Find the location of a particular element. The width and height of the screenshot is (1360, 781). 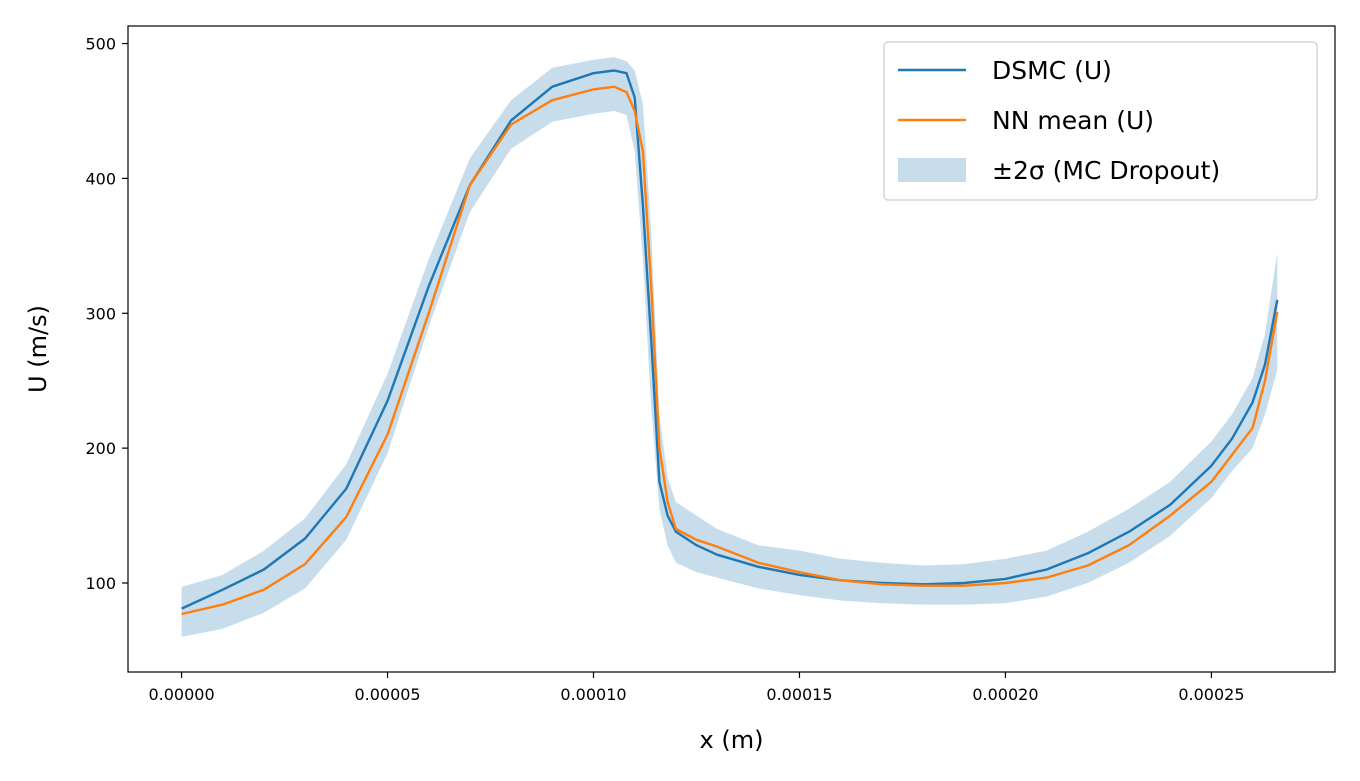

legend-box is located at coordinates (1100, 121).